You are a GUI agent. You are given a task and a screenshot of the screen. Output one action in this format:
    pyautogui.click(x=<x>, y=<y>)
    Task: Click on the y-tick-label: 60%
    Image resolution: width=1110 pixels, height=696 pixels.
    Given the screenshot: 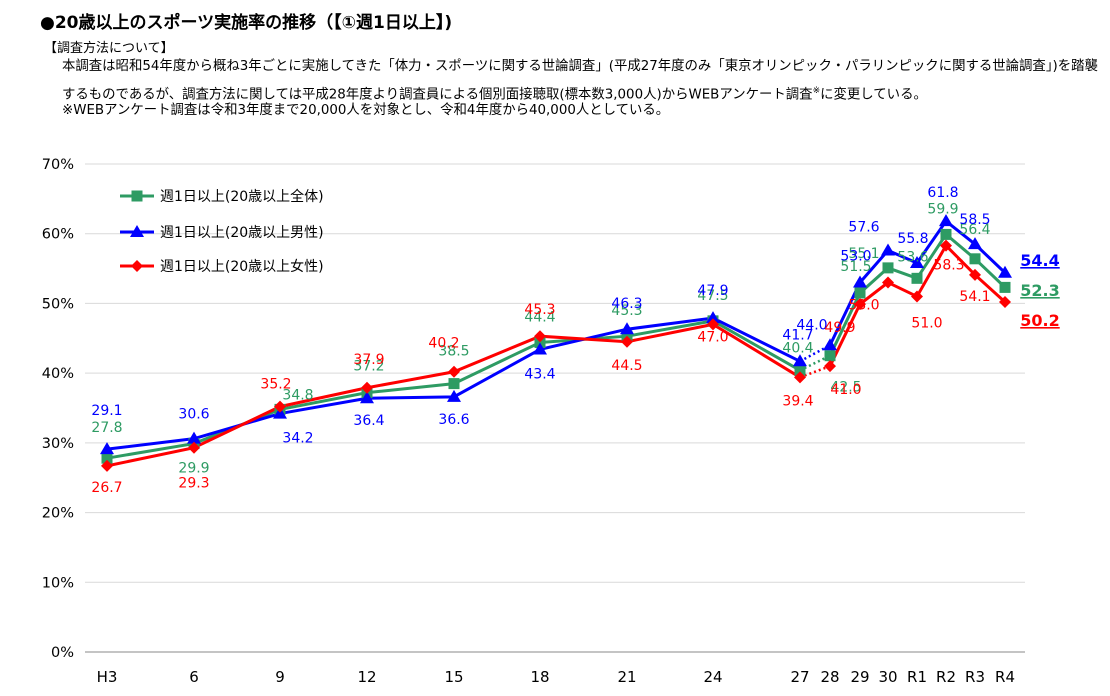 What is the action you would take?
    pyautogui.click(x=58, y=235)
    